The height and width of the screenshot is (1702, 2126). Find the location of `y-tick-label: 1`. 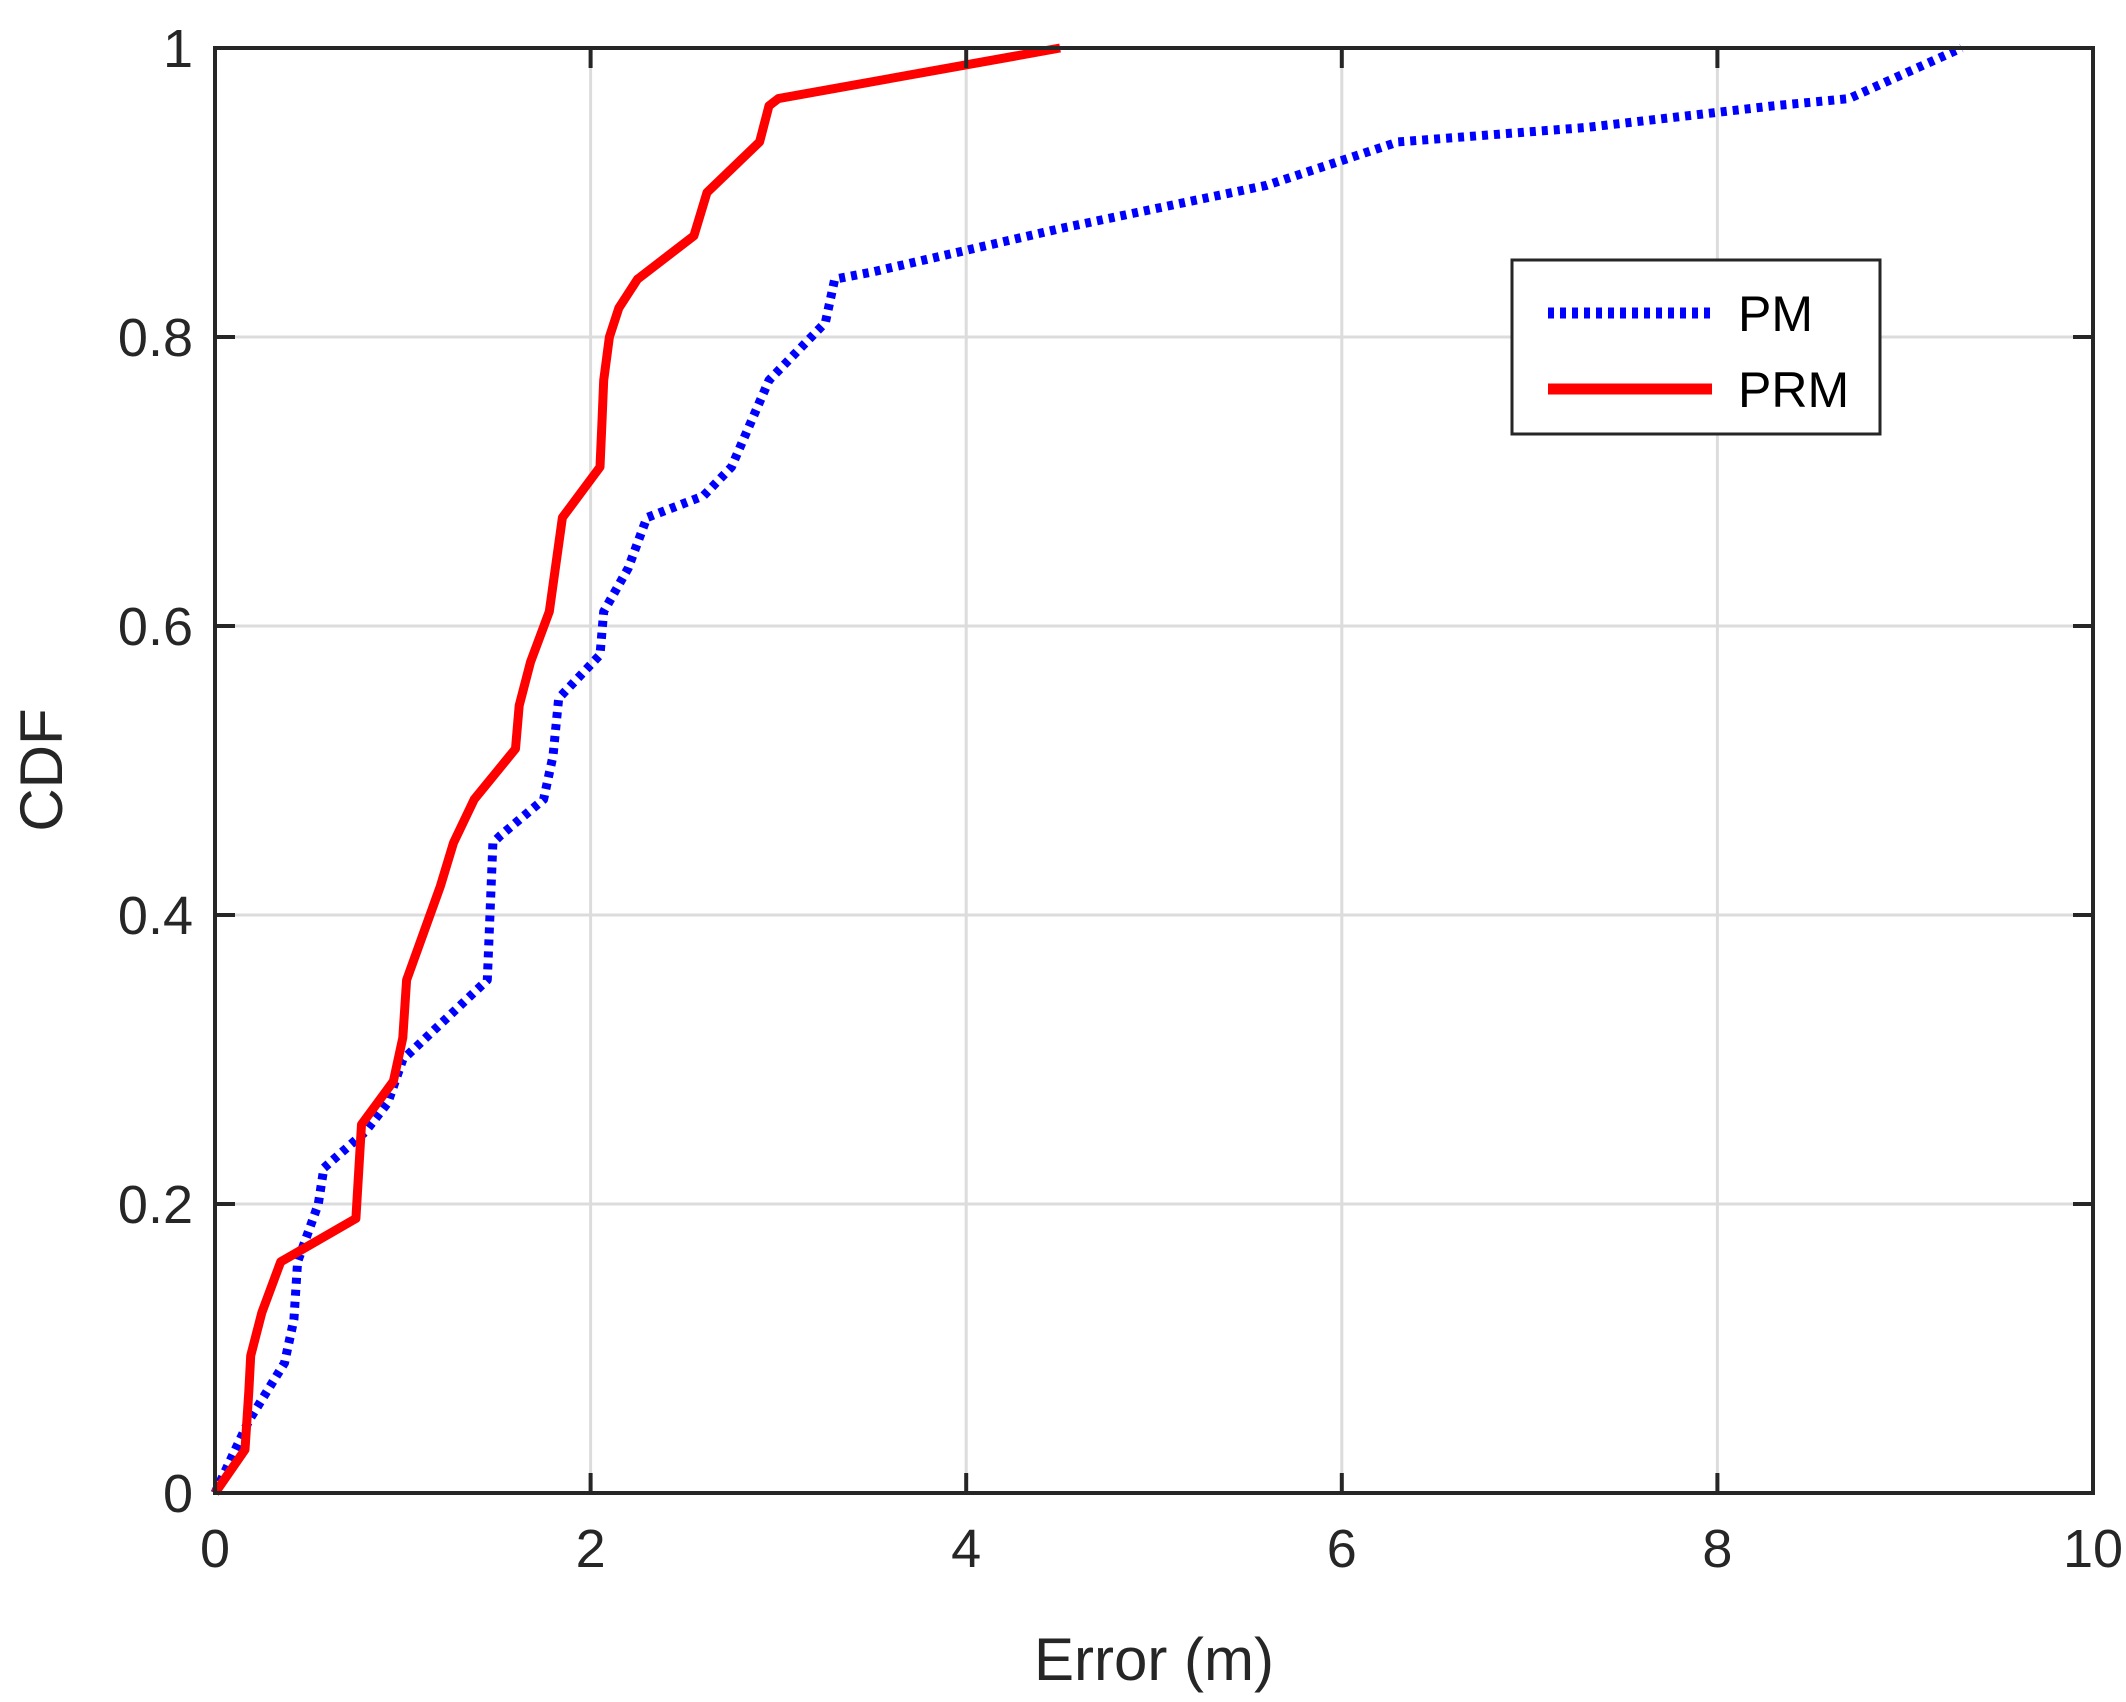

y-tick-label: 1 is located at coordinates (178, 49).